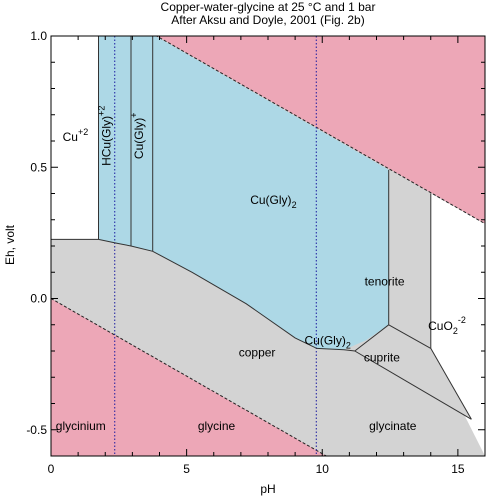  What do you see at coordinates (385, 281) in the screenshot?
I see `label-tenorite: tenorite` at bounding box center [385, 281].